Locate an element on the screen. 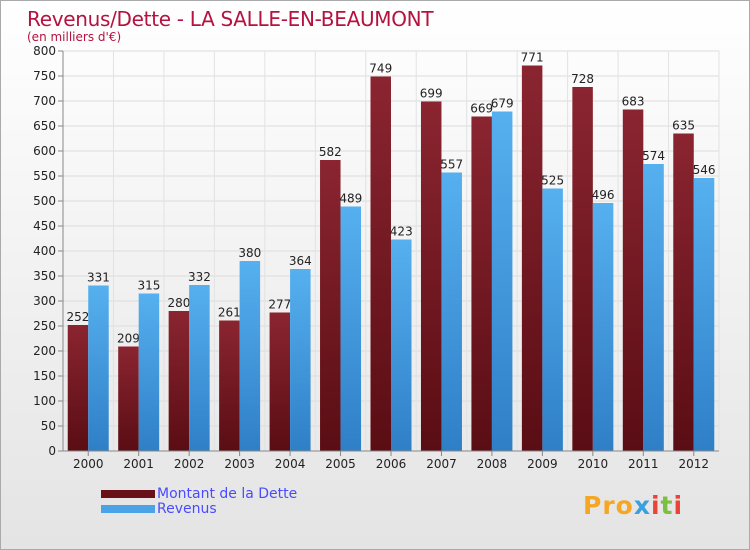  x-tick-label: 2006 is located at coordinates (391, 464).